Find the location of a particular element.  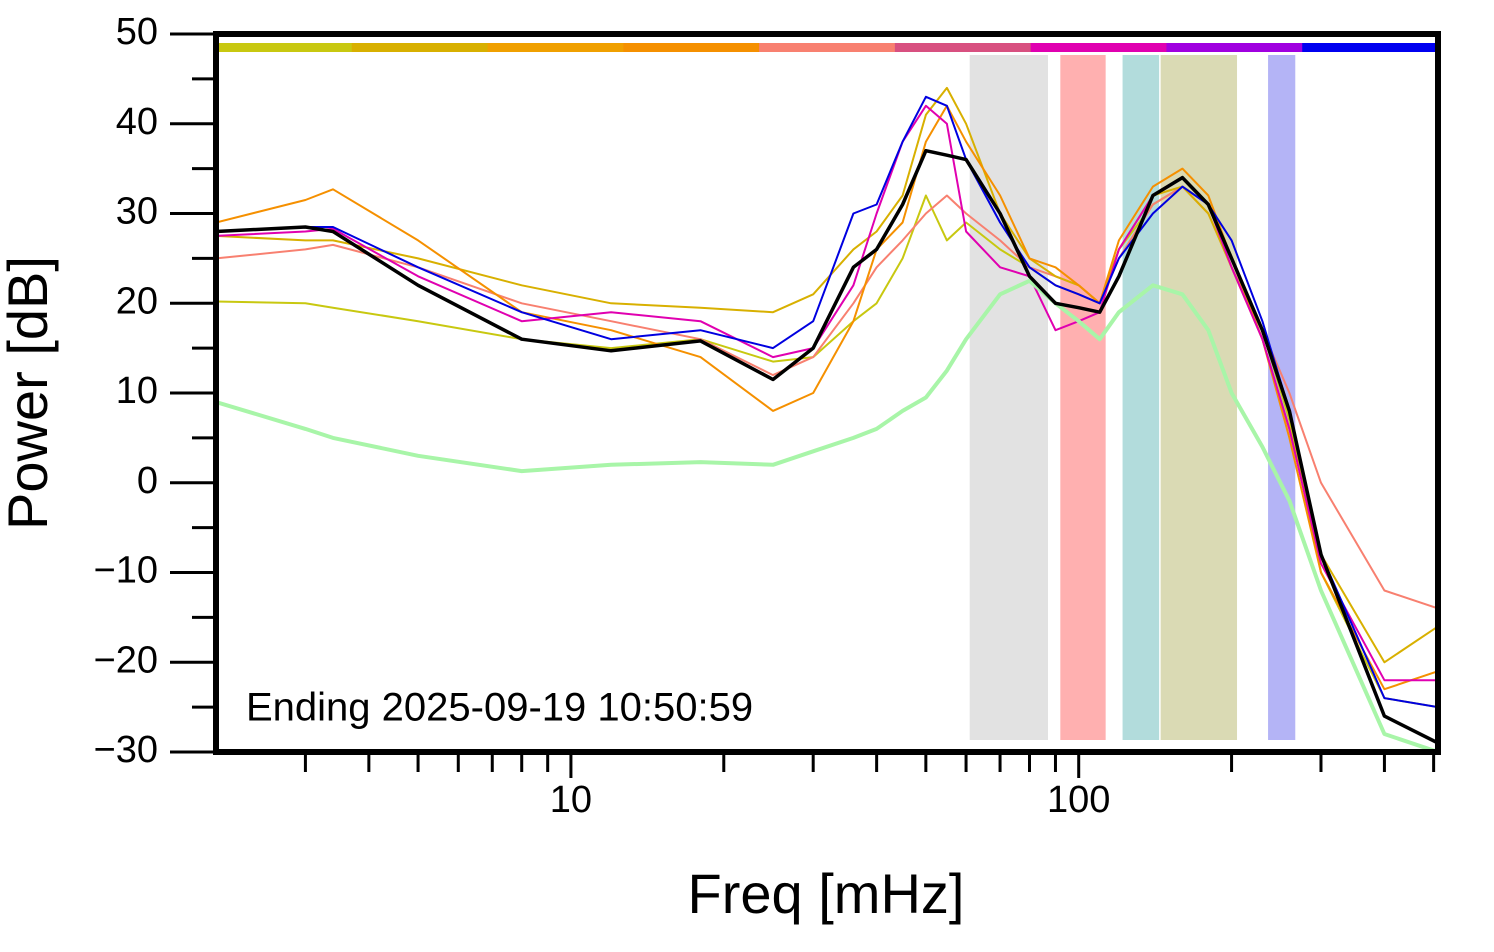

x-tick-label: 100 is located at coordinates (1078, 800).